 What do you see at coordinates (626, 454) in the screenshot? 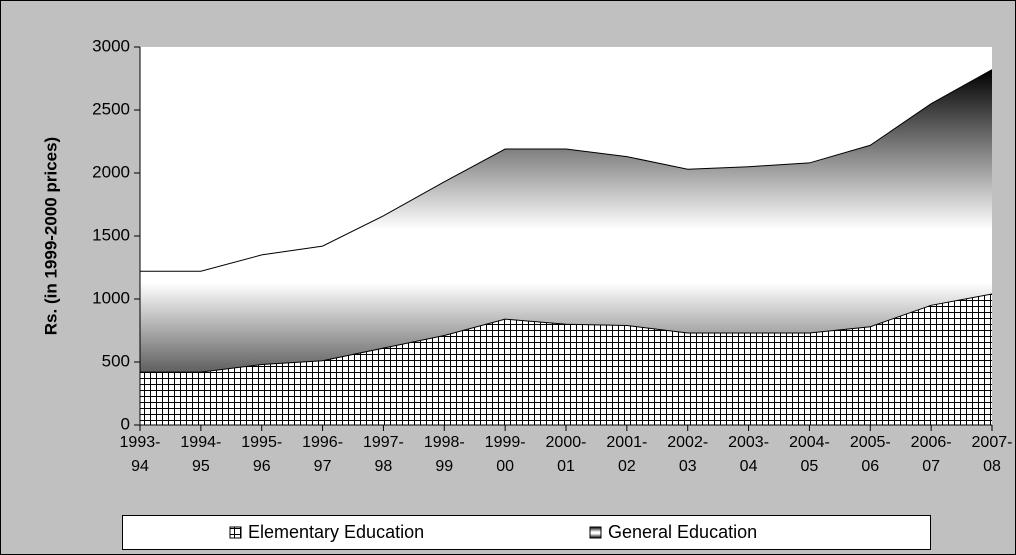
I see `x-tick-label: 2001-02` at bounding box center [626, 454].